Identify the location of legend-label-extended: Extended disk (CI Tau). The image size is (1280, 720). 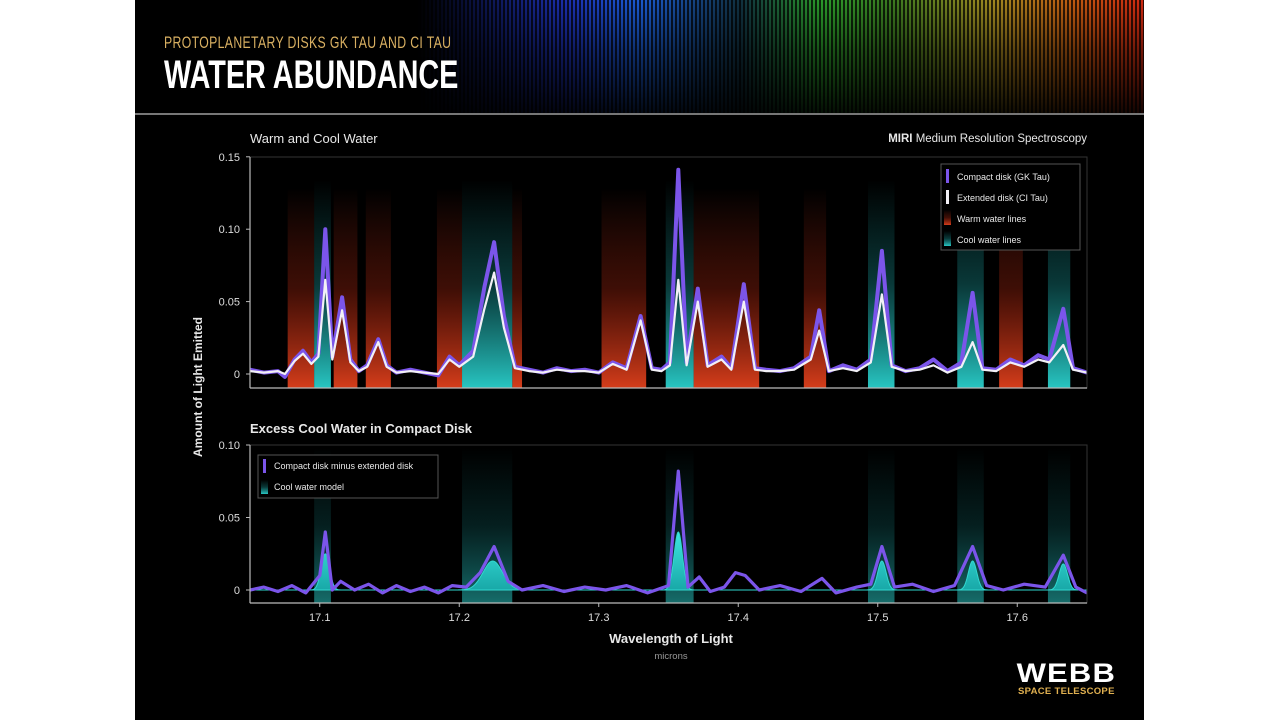
(1002, 198).